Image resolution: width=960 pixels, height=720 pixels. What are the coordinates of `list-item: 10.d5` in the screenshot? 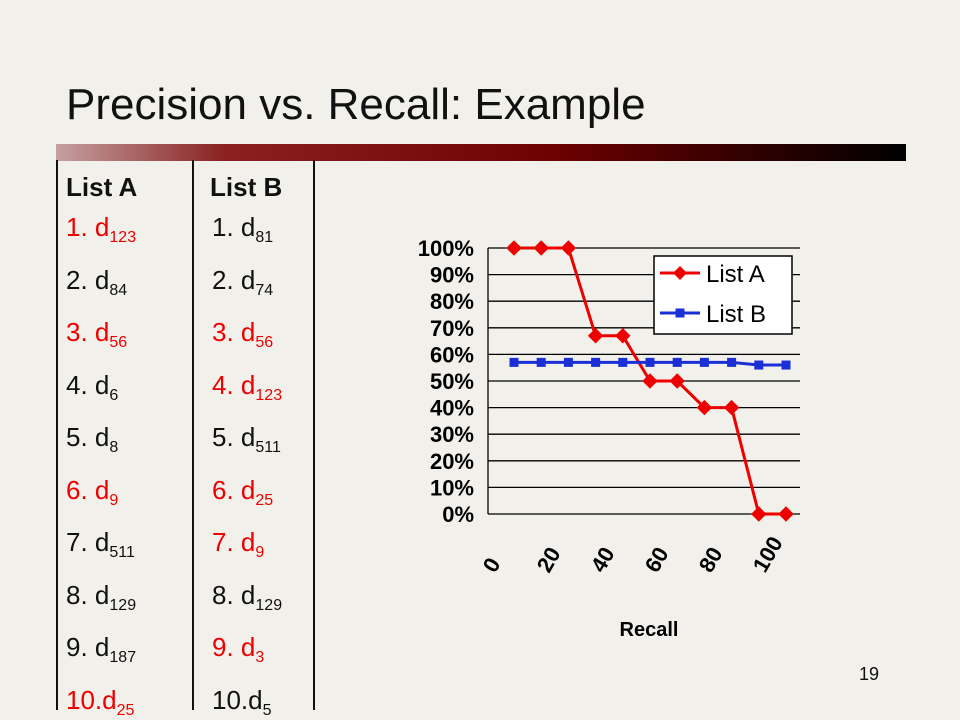 It's located at (242, 701).